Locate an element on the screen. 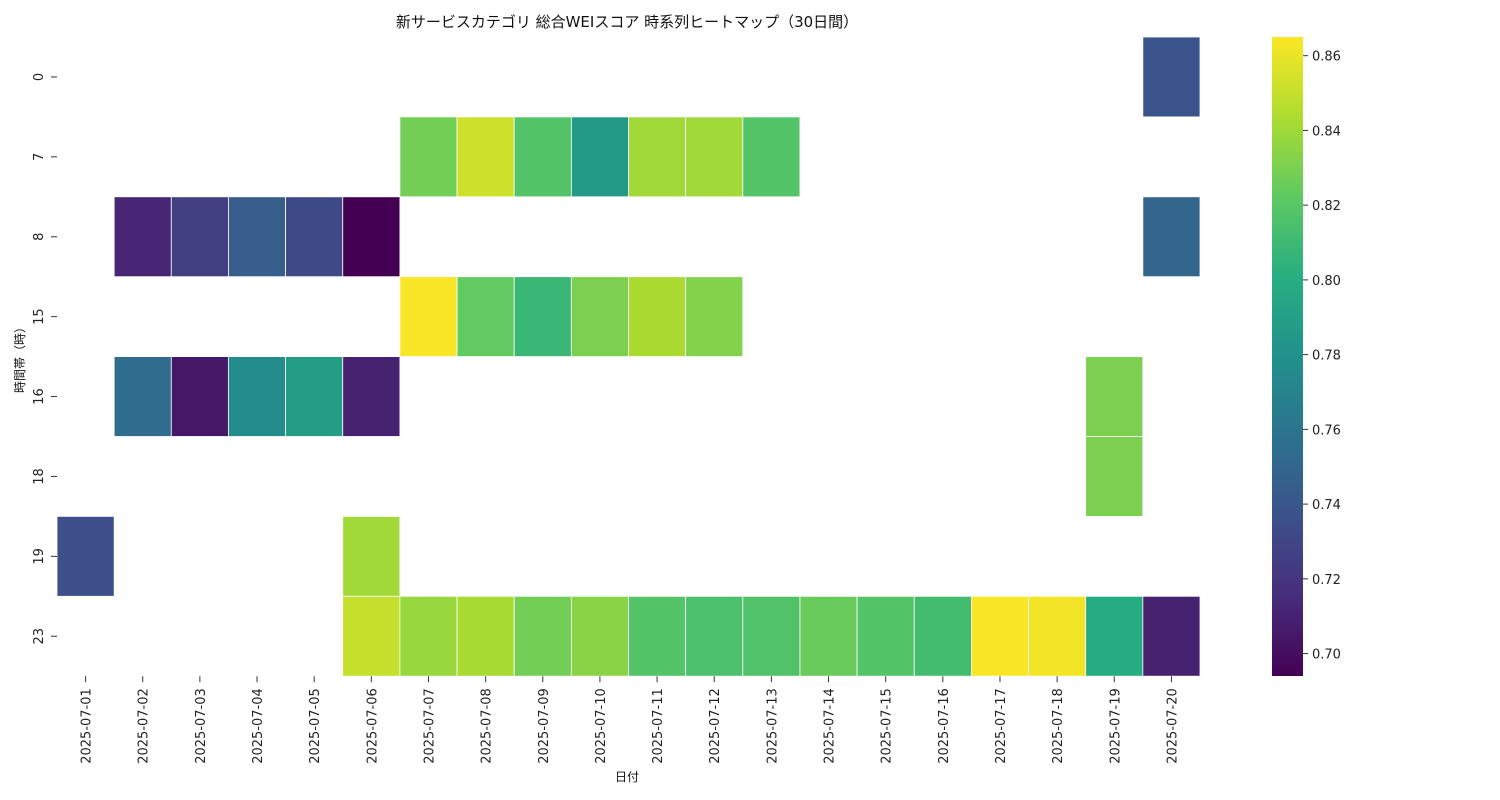 Image resolution: width=1500 pixels, height=800 pixels. x-tick-label: 2025-07-03 is located at coordinates (201, 726).